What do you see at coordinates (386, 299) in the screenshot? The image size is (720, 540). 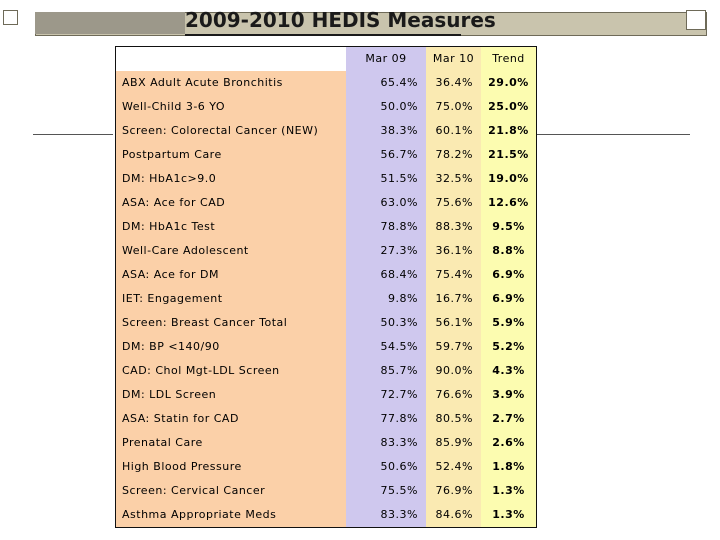 I see `mar09-cell: 9.8%` at bounding box center [386, 299].